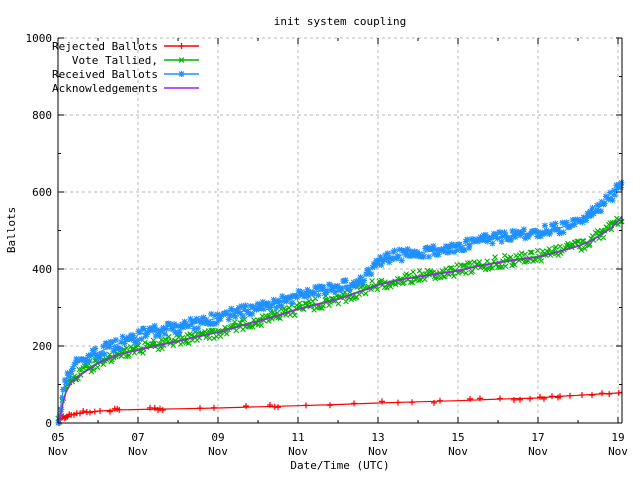  I want to click on x-tick-label: 13, so click(377, 437).